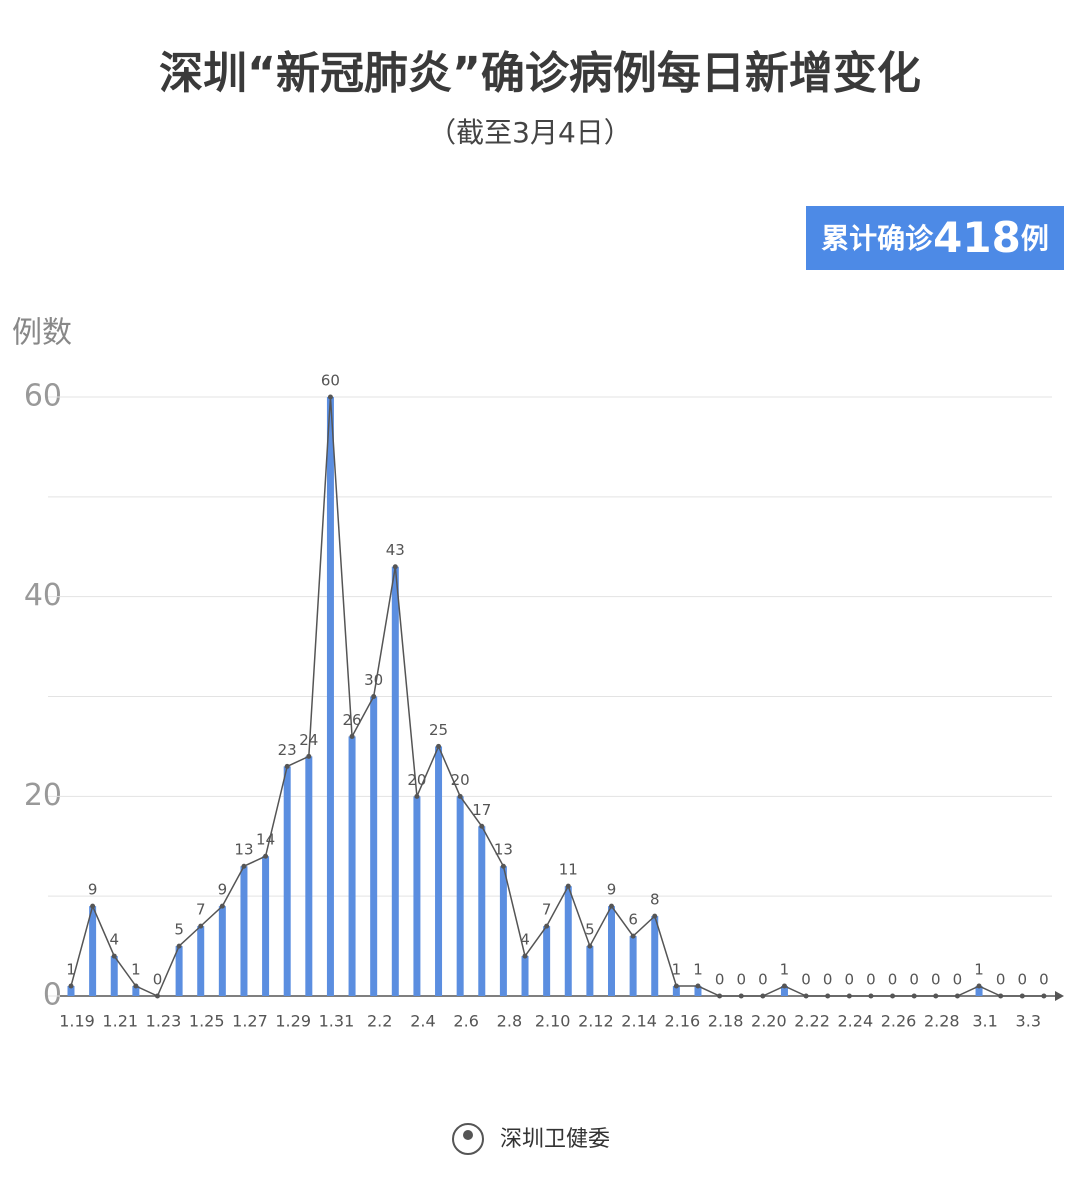 The width and height of the screenshot is (1080, 1183). Describe the element at coordinates (422, 1021) in the screenshot. I see `x-tick-label: 2.4` at that location.